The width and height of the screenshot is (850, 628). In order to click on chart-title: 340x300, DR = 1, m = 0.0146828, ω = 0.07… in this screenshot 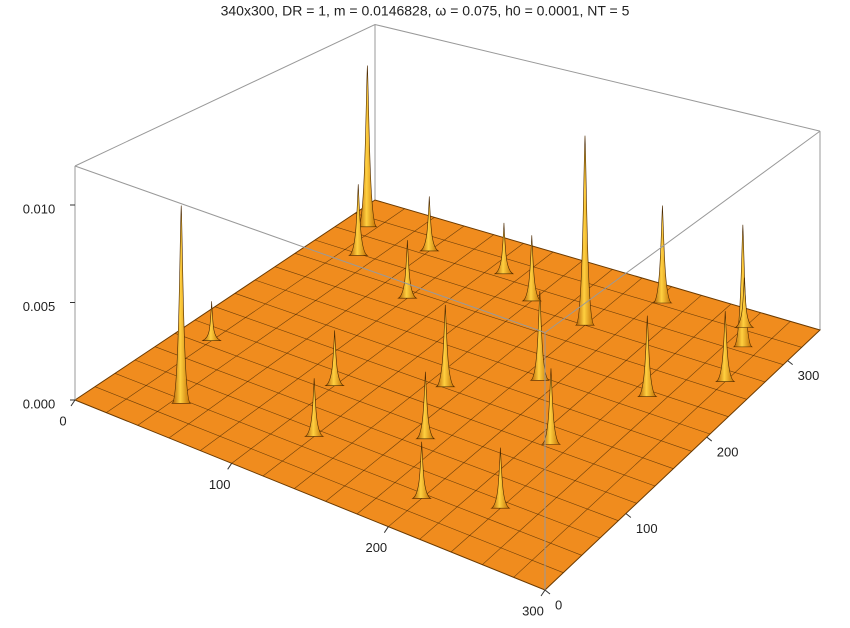, I will do `click(425, 11)`.